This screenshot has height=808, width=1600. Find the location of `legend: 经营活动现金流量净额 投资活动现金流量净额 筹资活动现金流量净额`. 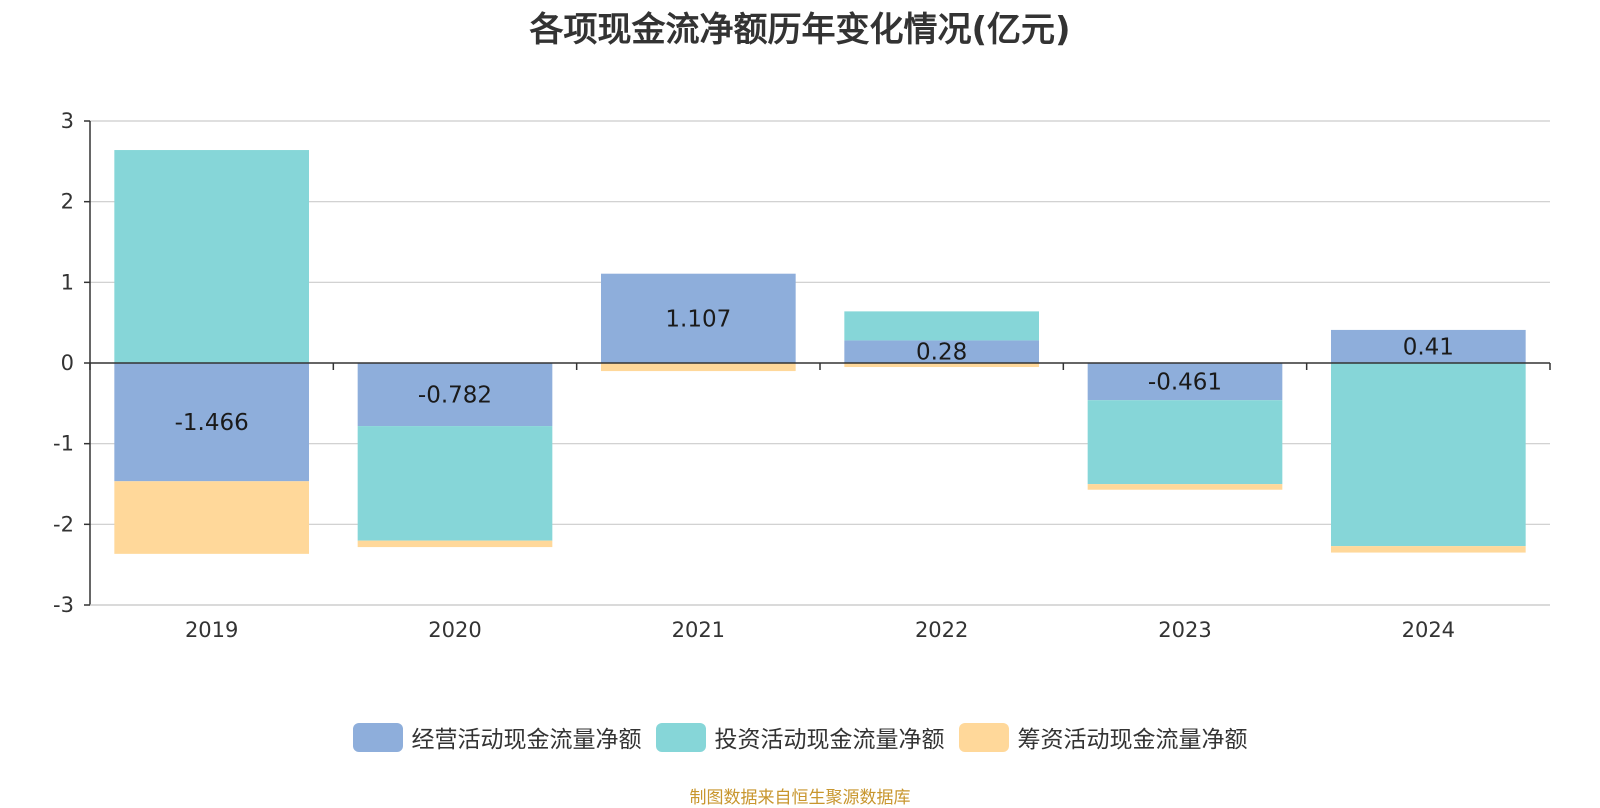

legend: 经营活动现金流量净额 投资活动现金流量净额 筹资活动现金流量净额 is located at coordinates (800, 737).